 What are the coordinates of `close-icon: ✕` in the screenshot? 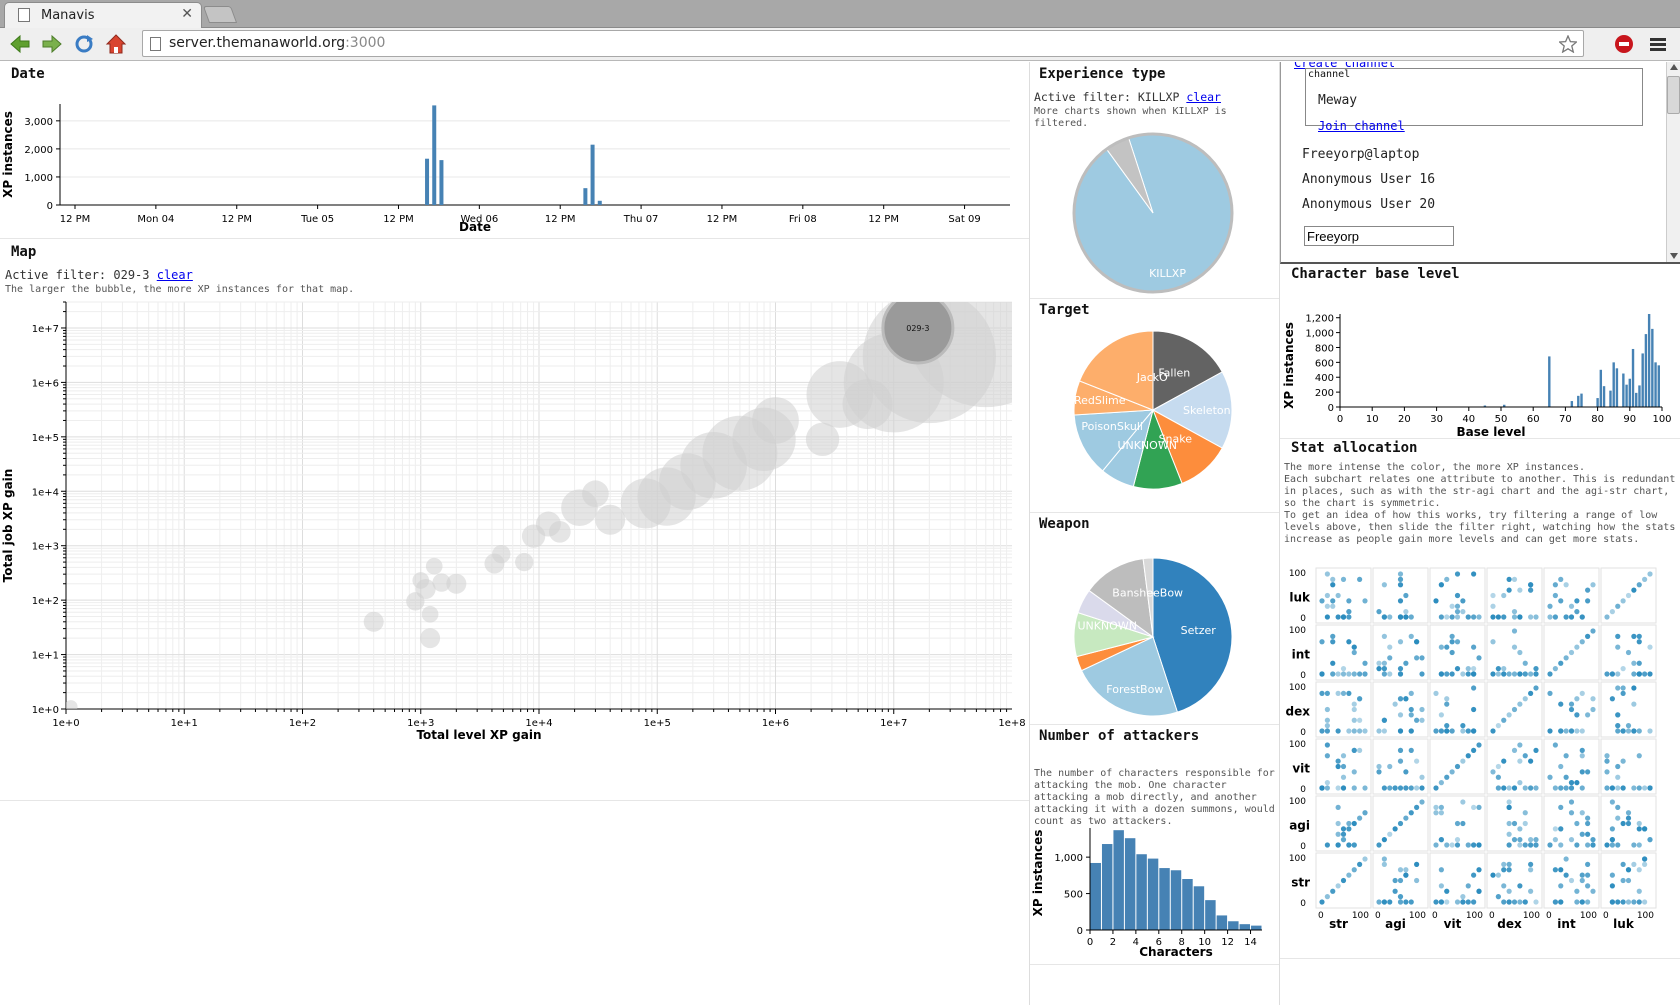 It's located at (187, 14).